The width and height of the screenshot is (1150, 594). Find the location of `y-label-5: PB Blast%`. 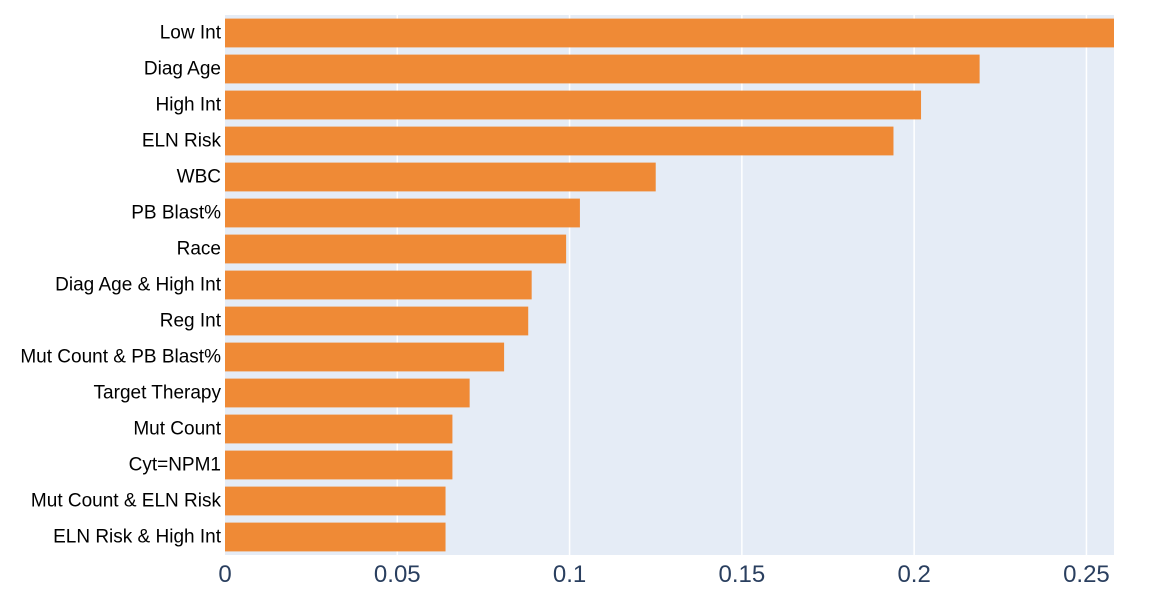

y-label-5: PB Blast% is located at coordinates (176, 213).